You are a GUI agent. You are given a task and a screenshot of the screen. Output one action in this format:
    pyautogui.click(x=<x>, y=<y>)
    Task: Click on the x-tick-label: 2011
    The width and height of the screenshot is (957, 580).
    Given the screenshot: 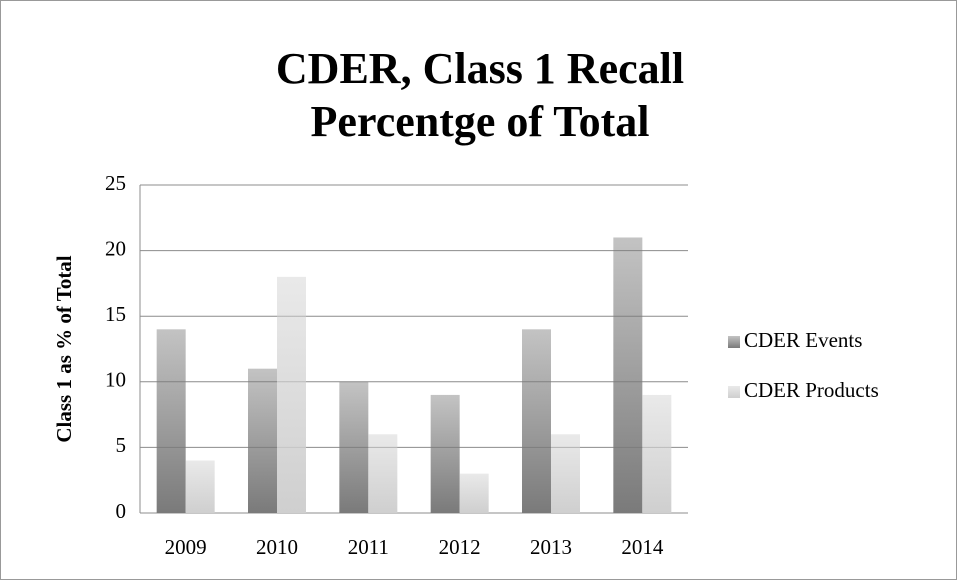 What is the action you would take?
    pyautogui.click(x=368, y=547)
    